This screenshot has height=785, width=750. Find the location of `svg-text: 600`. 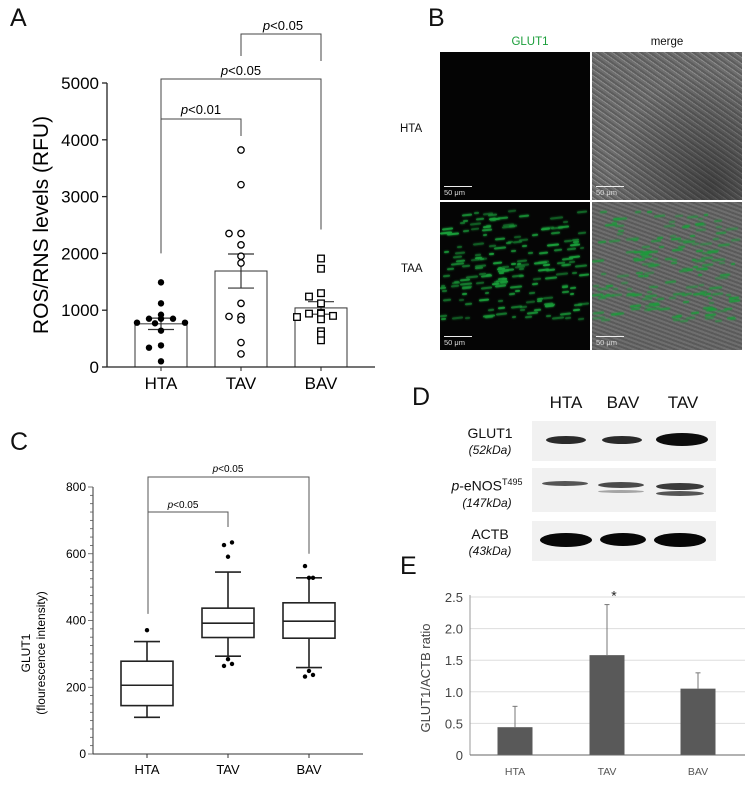

svg-text: 600 is located at coordinates (76, 554).